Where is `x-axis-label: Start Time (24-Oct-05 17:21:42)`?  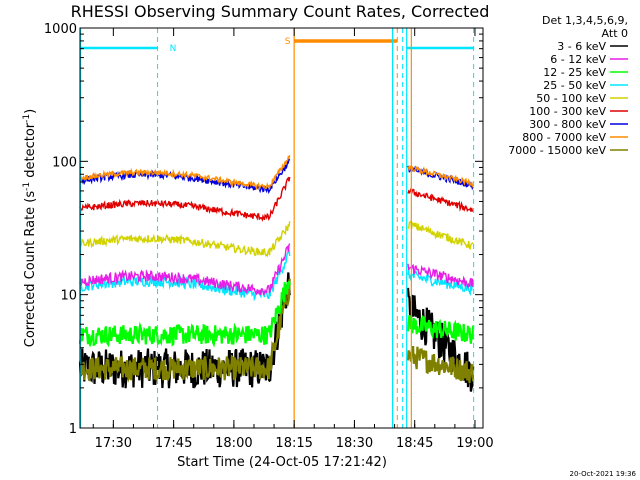 x-axis-label: Start Time (24-Oct-05 17:21:42) is located at coordinates (282, 462).